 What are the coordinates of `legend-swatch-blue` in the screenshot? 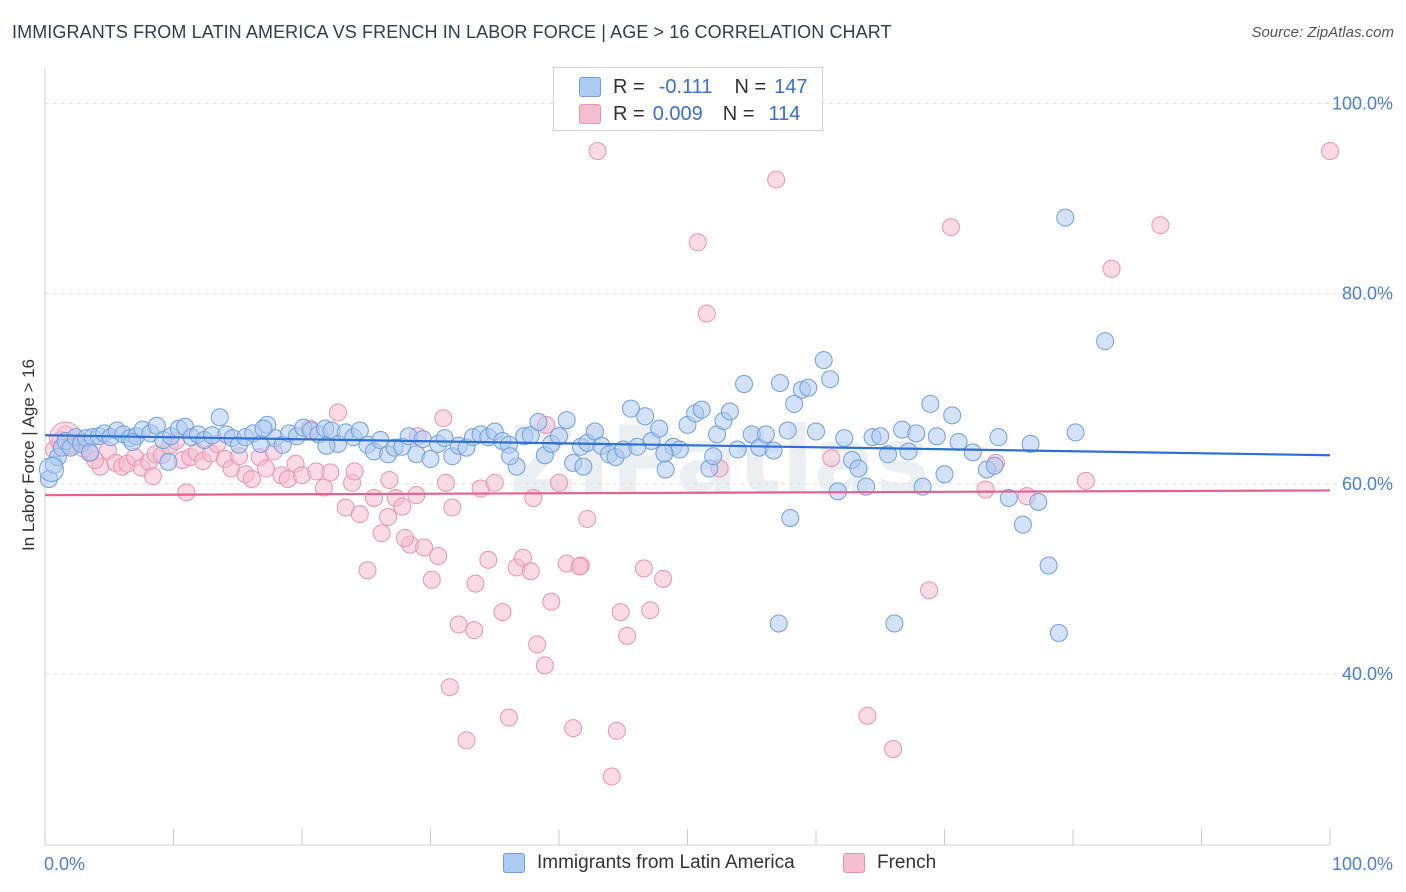 It's located at (590, 87).